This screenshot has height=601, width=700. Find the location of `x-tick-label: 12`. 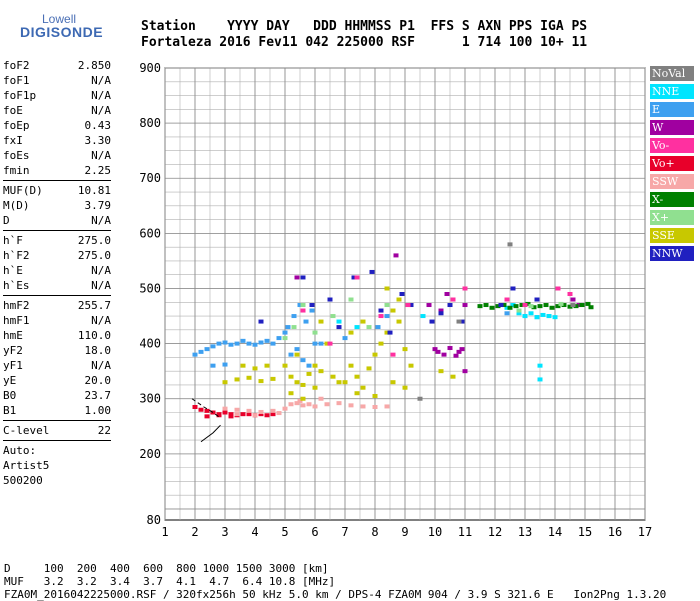

x-tick-label: 12 is located at coordinates (495, 532).